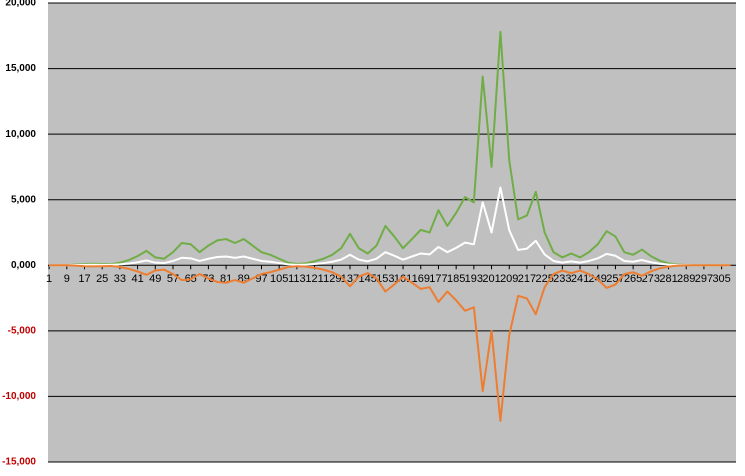 This screenshot has width=745, height=476. Describe the element at coordinates (22, 330) in the screenshot. I see `y-tick-label: -5,000` at that location.